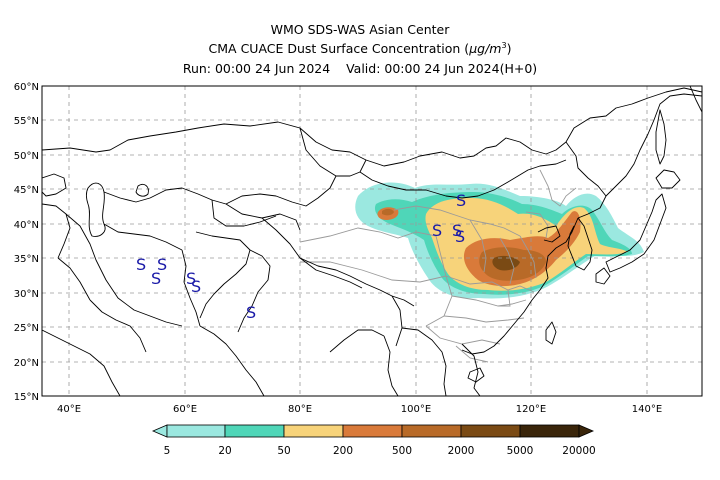 Image resolution: width=720 pixels, height=480 pixels. I want to click on title-unit: μg/m, so click(485, 49).